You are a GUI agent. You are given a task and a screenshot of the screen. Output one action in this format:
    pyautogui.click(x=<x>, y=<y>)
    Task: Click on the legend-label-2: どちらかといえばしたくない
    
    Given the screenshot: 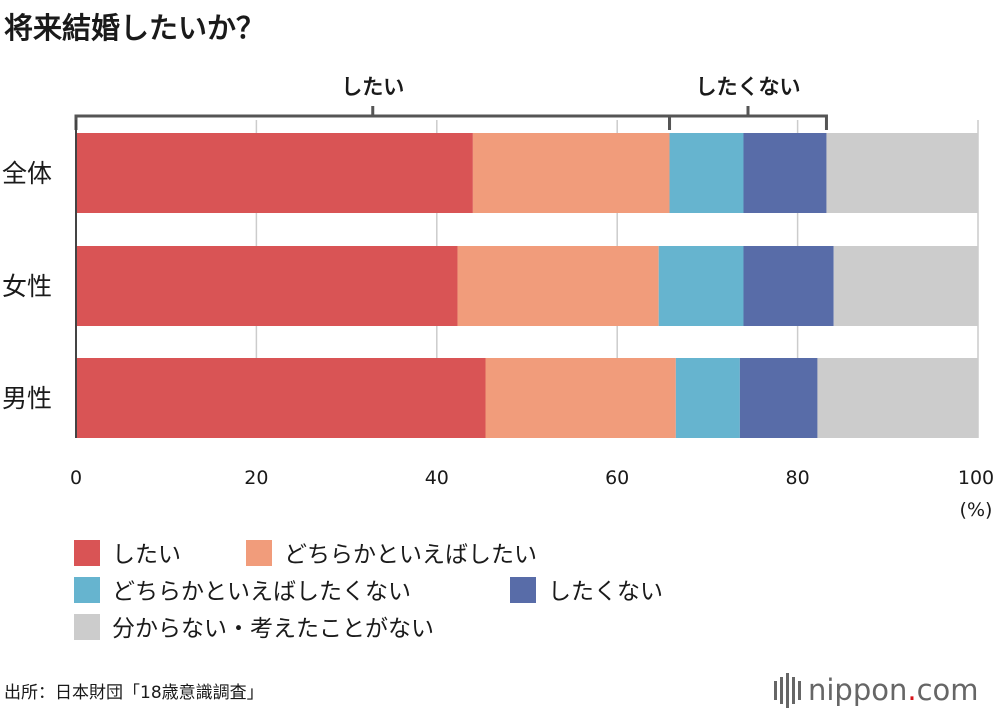 What is the action you would take?
    pyautogui.click(x=261, y=592)
    